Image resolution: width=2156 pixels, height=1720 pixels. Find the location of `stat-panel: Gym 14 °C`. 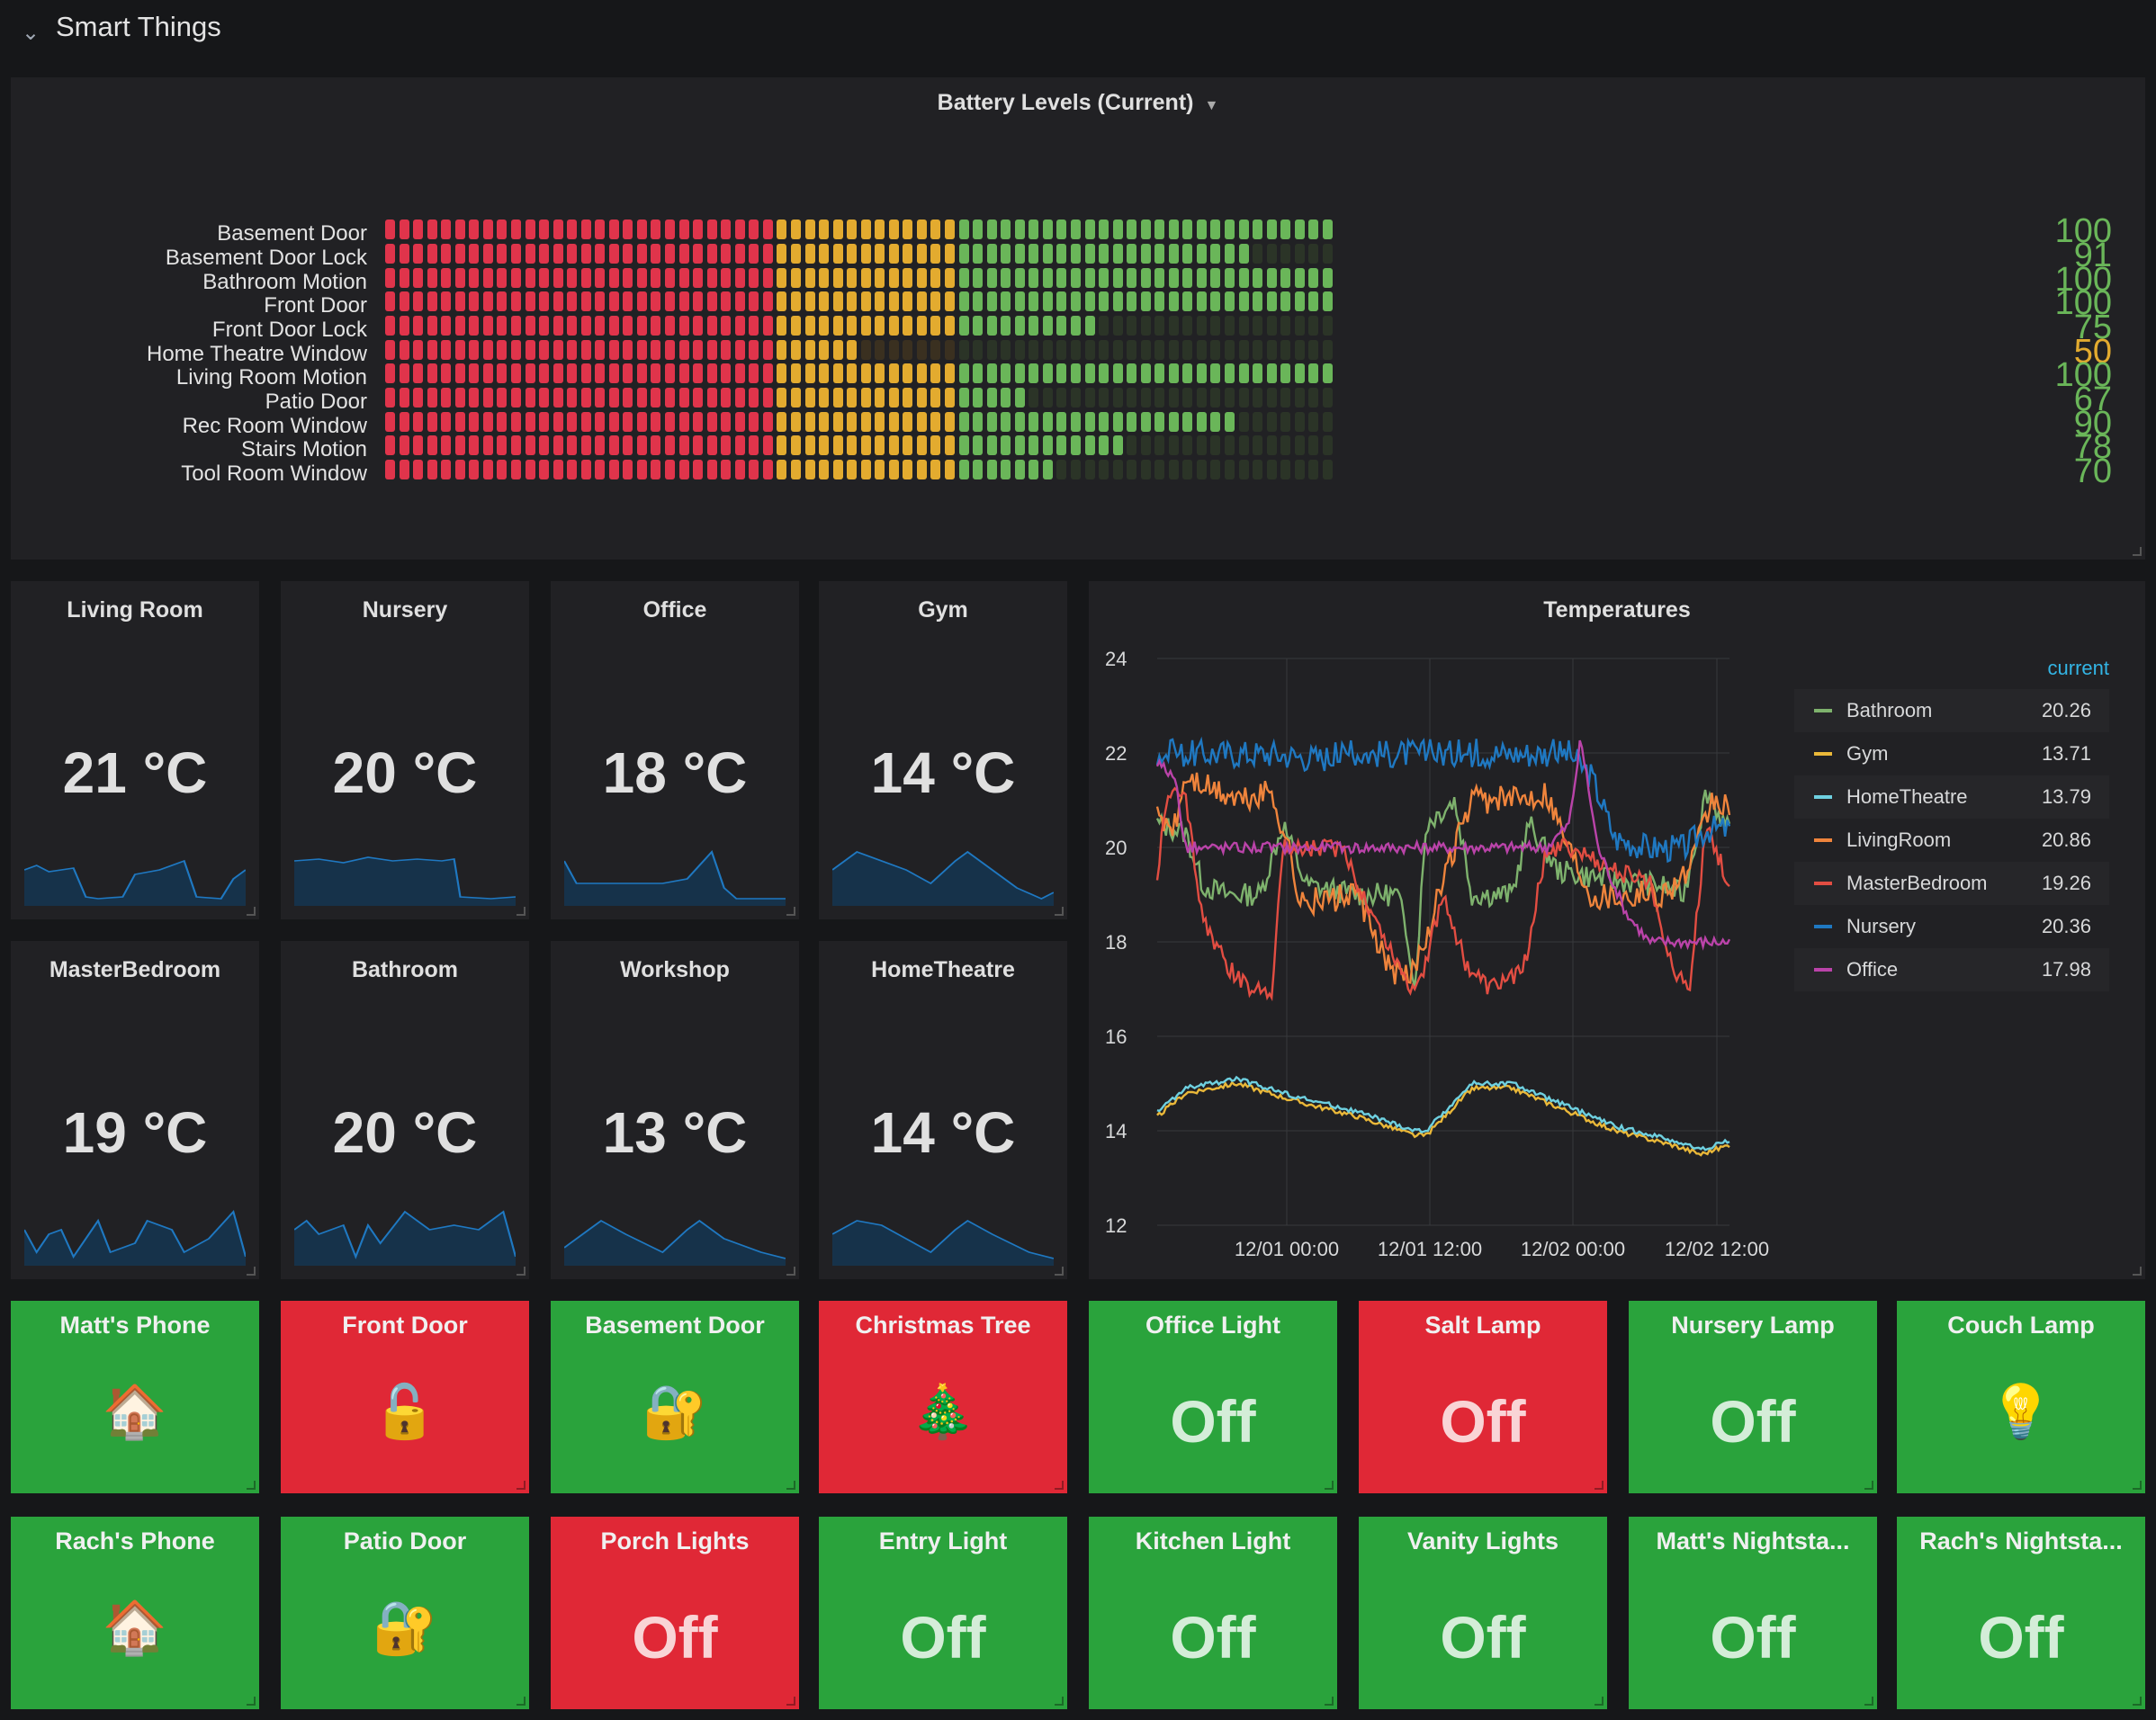

stat-panel: Gym 14 °C is located at coordinates (943, 750).